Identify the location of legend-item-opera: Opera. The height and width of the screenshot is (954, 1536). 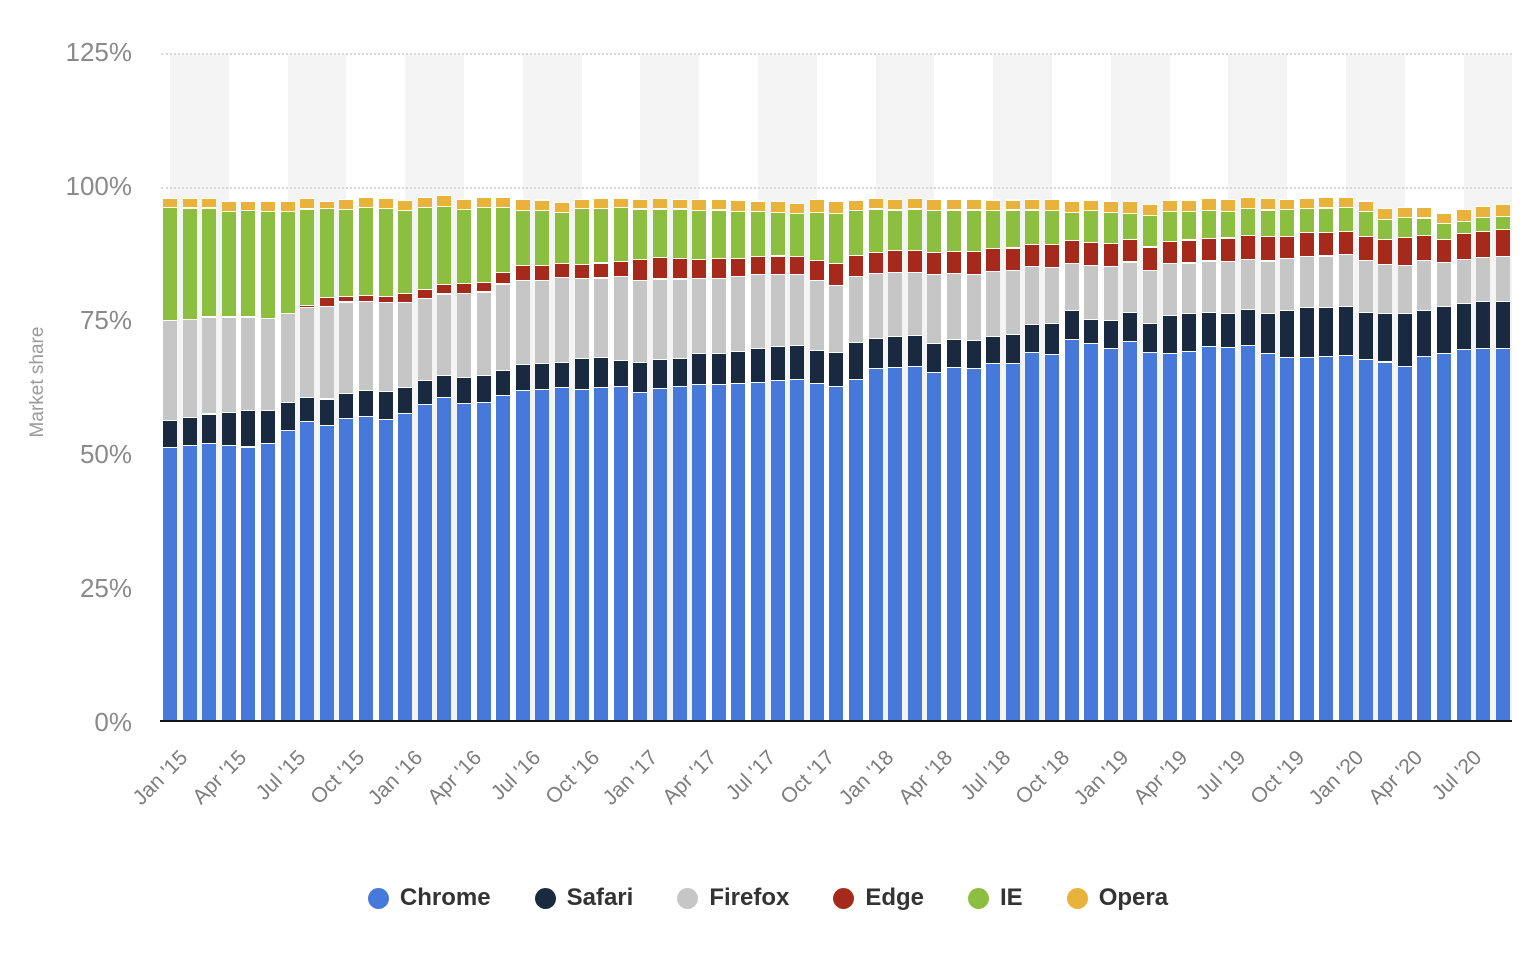
(1117, 898).